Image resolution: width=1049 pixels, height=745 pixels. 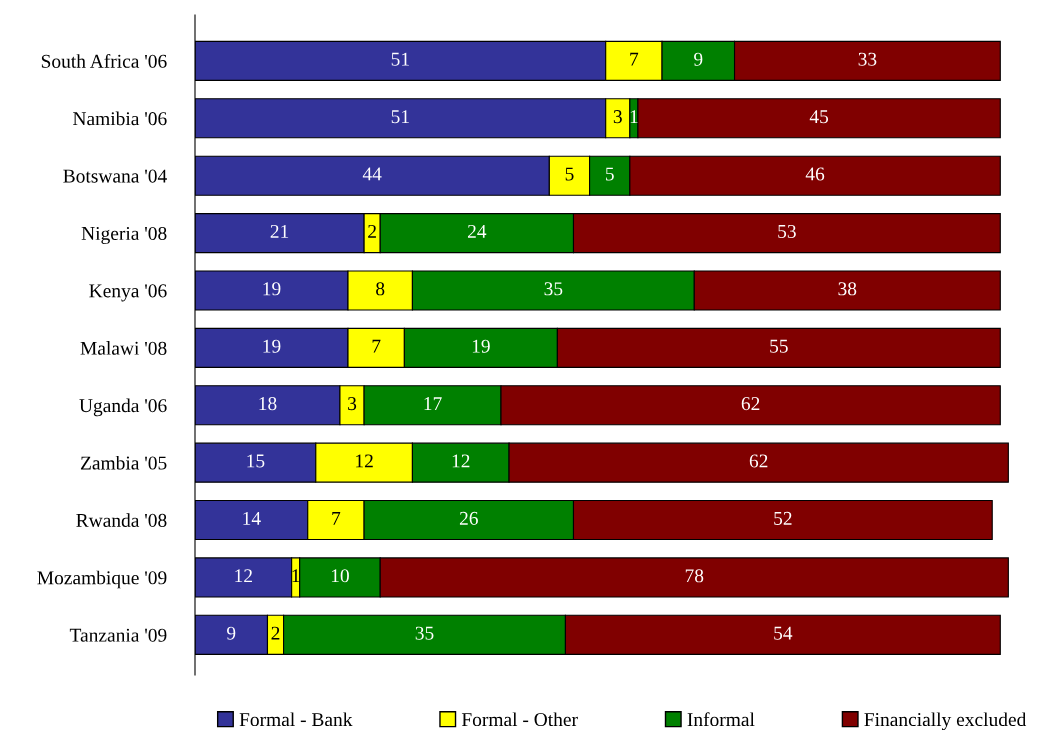 I want to click on data-label: 78, so click(x=694, y=576).